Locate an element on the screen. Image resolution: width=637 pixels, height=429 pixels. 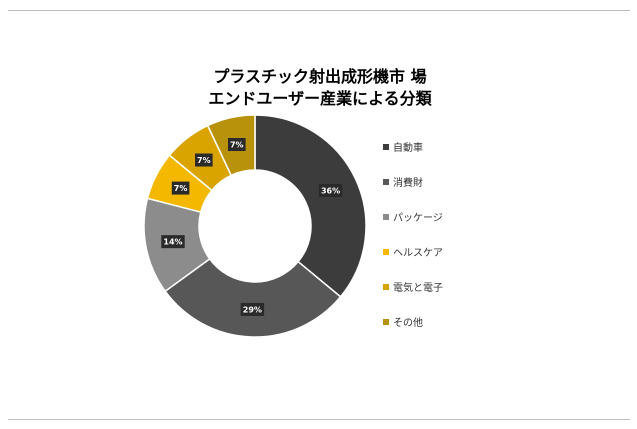
legend-label: 自動車 is located at coordinates (408, 148).